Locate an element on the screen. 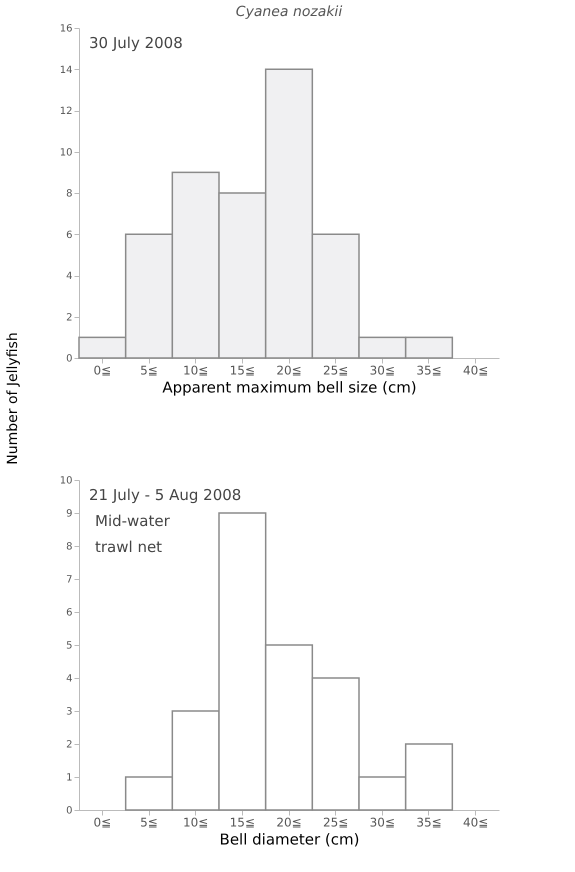 Image resolution: width=575 pixels, height=872 pixels. y-tick-label: 3 is located at coordinates (69, 712).